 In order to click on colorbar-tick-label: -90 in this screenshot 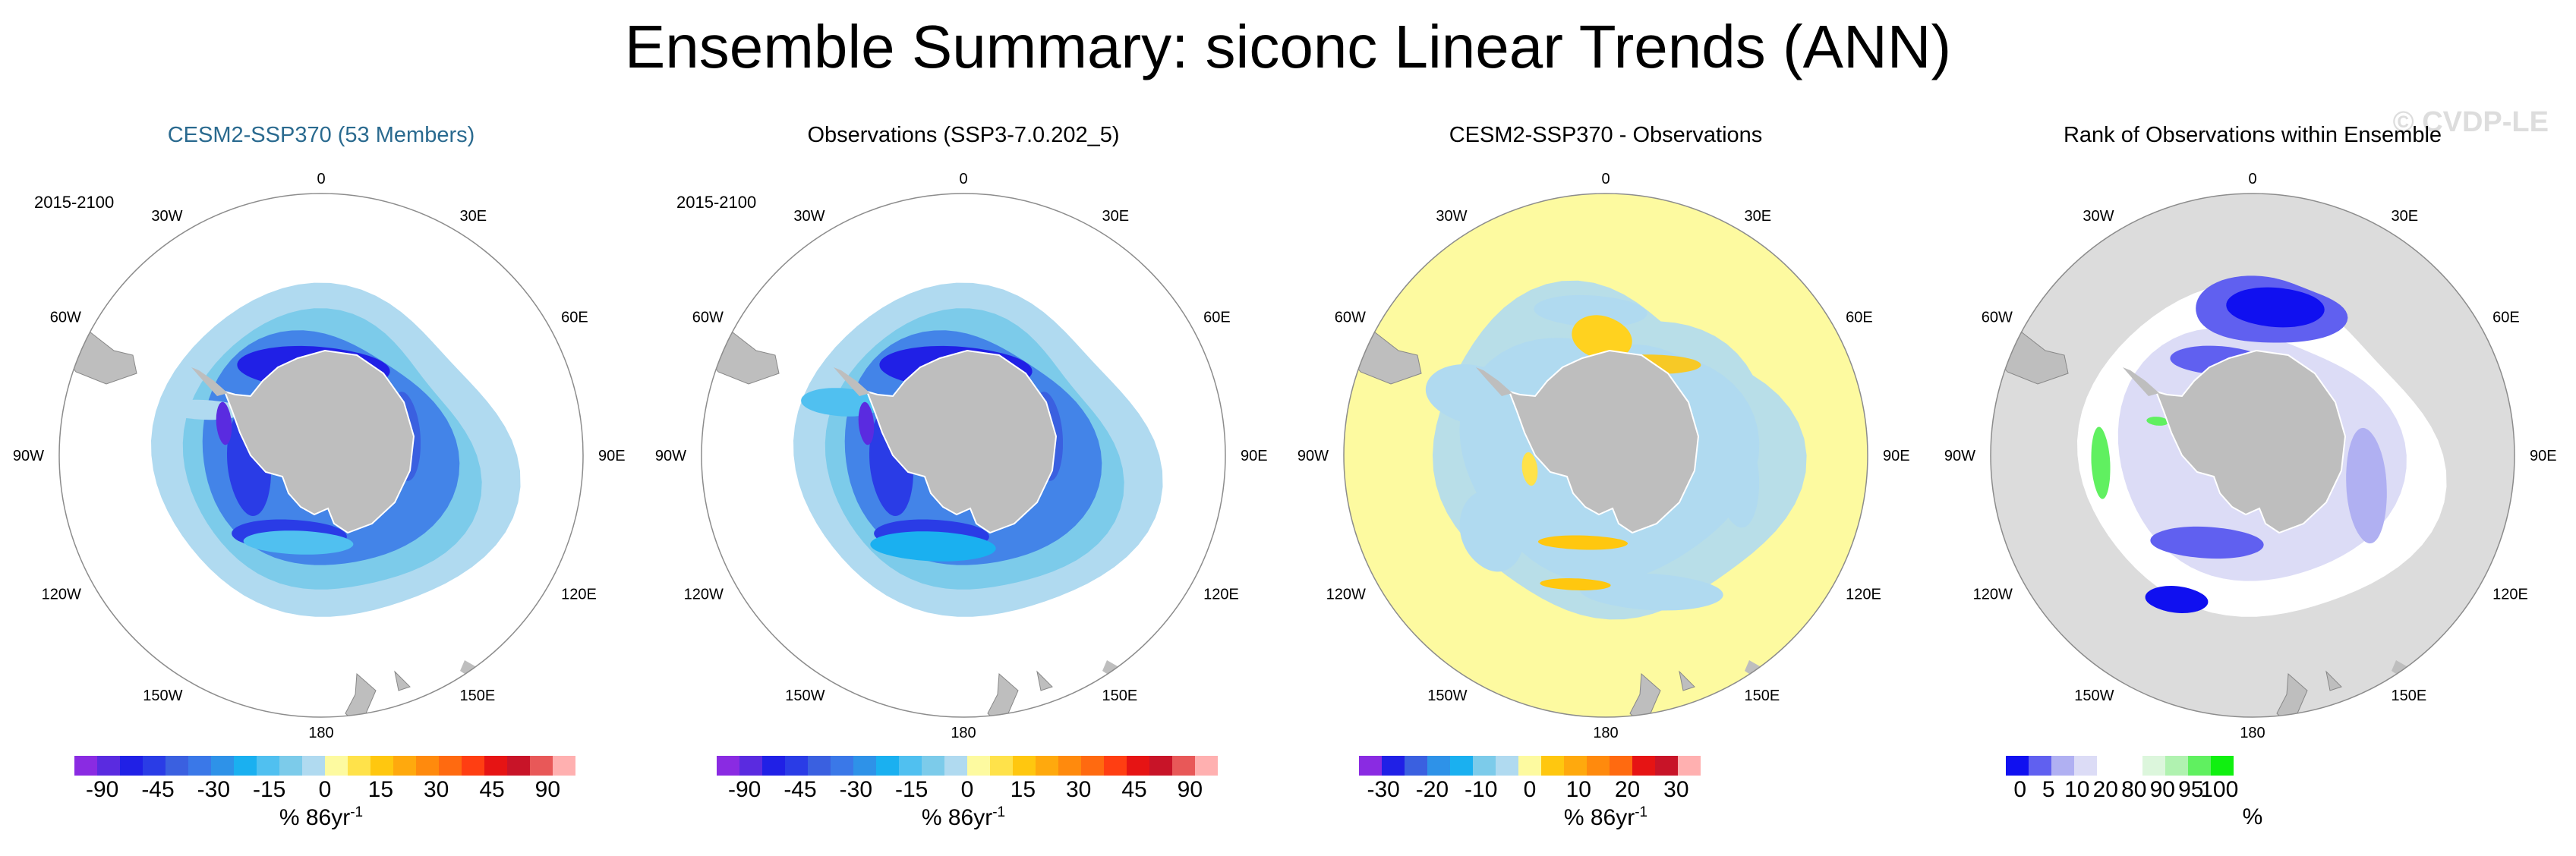, I will do `click(744, 790)`.